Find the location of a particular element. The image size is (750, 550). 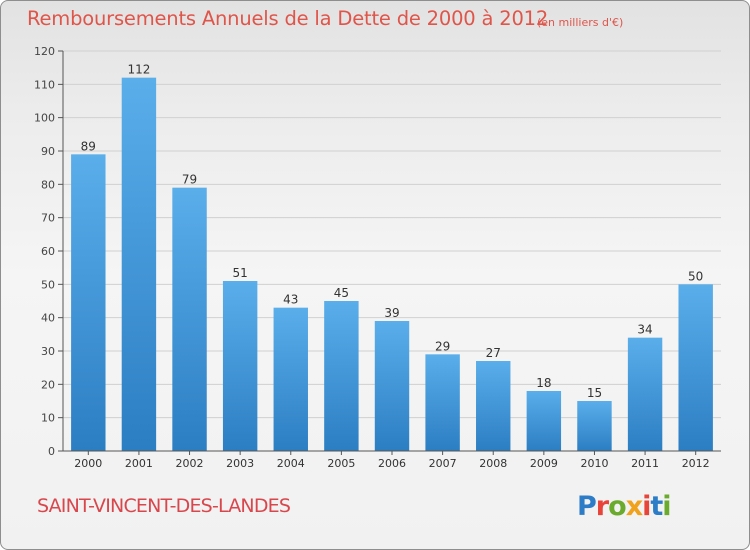

x-tick-label: 2007 is located at coordinates (443, 463).